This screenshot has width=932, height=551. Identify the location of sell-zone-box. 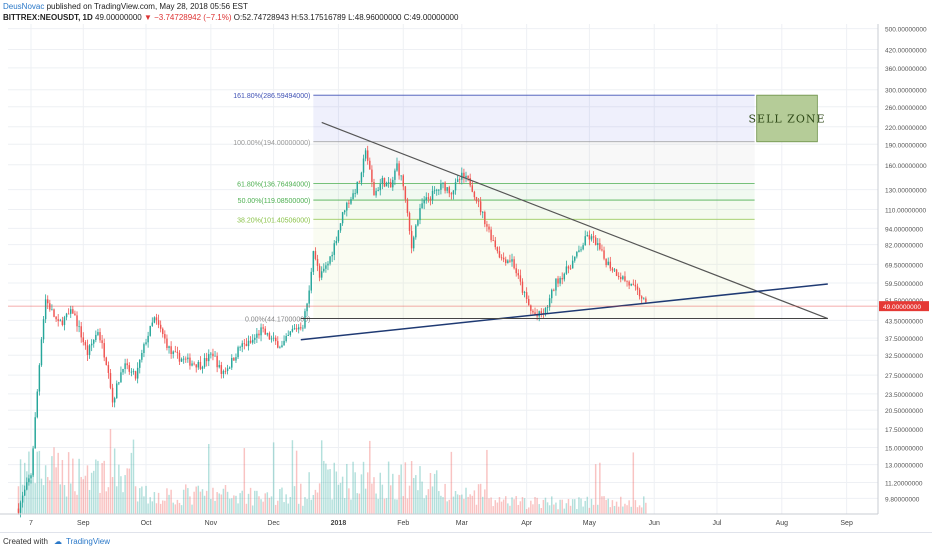
(787, 118).